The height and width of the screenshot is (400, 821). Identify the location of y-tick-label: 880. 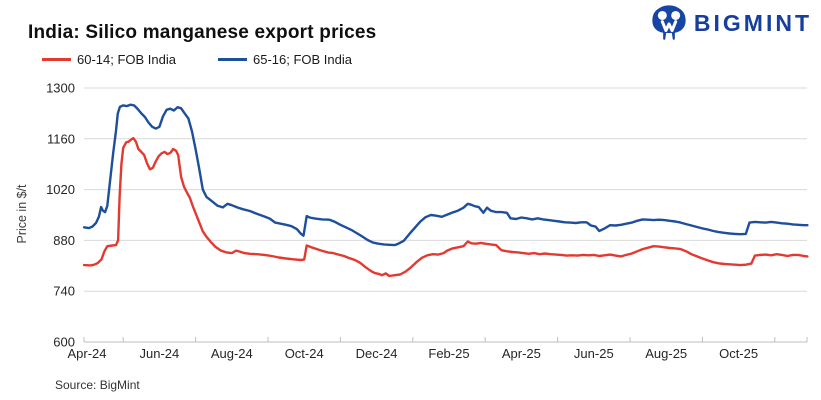
(64, 240).